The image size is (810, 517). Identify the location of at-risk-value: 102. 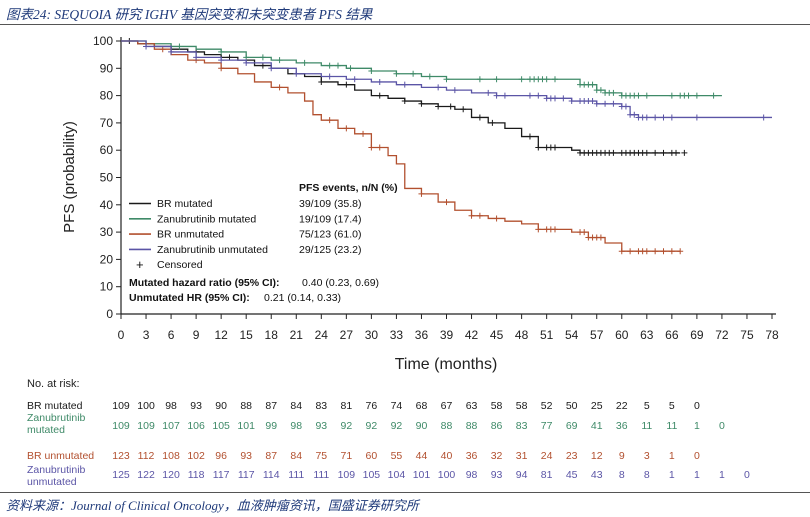
(196, 456).